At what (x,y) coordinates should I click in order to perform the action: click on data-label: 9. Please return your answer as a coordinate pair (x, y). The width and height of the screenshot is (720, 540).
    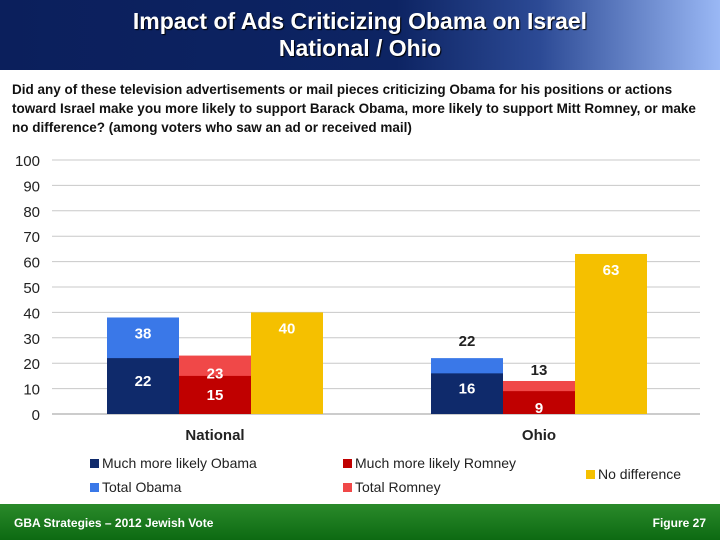
    Looking at the image, I should click on (539, 408).